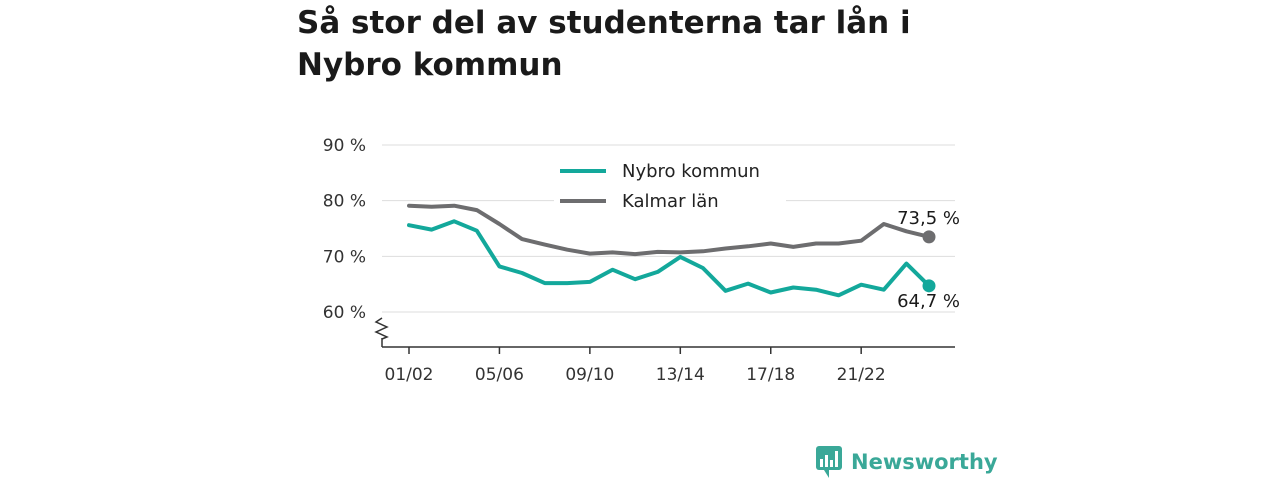 The height and width of the screenshot is (480, 1280). I want to click on y-tick-label: 80 %, so click(344, 202).